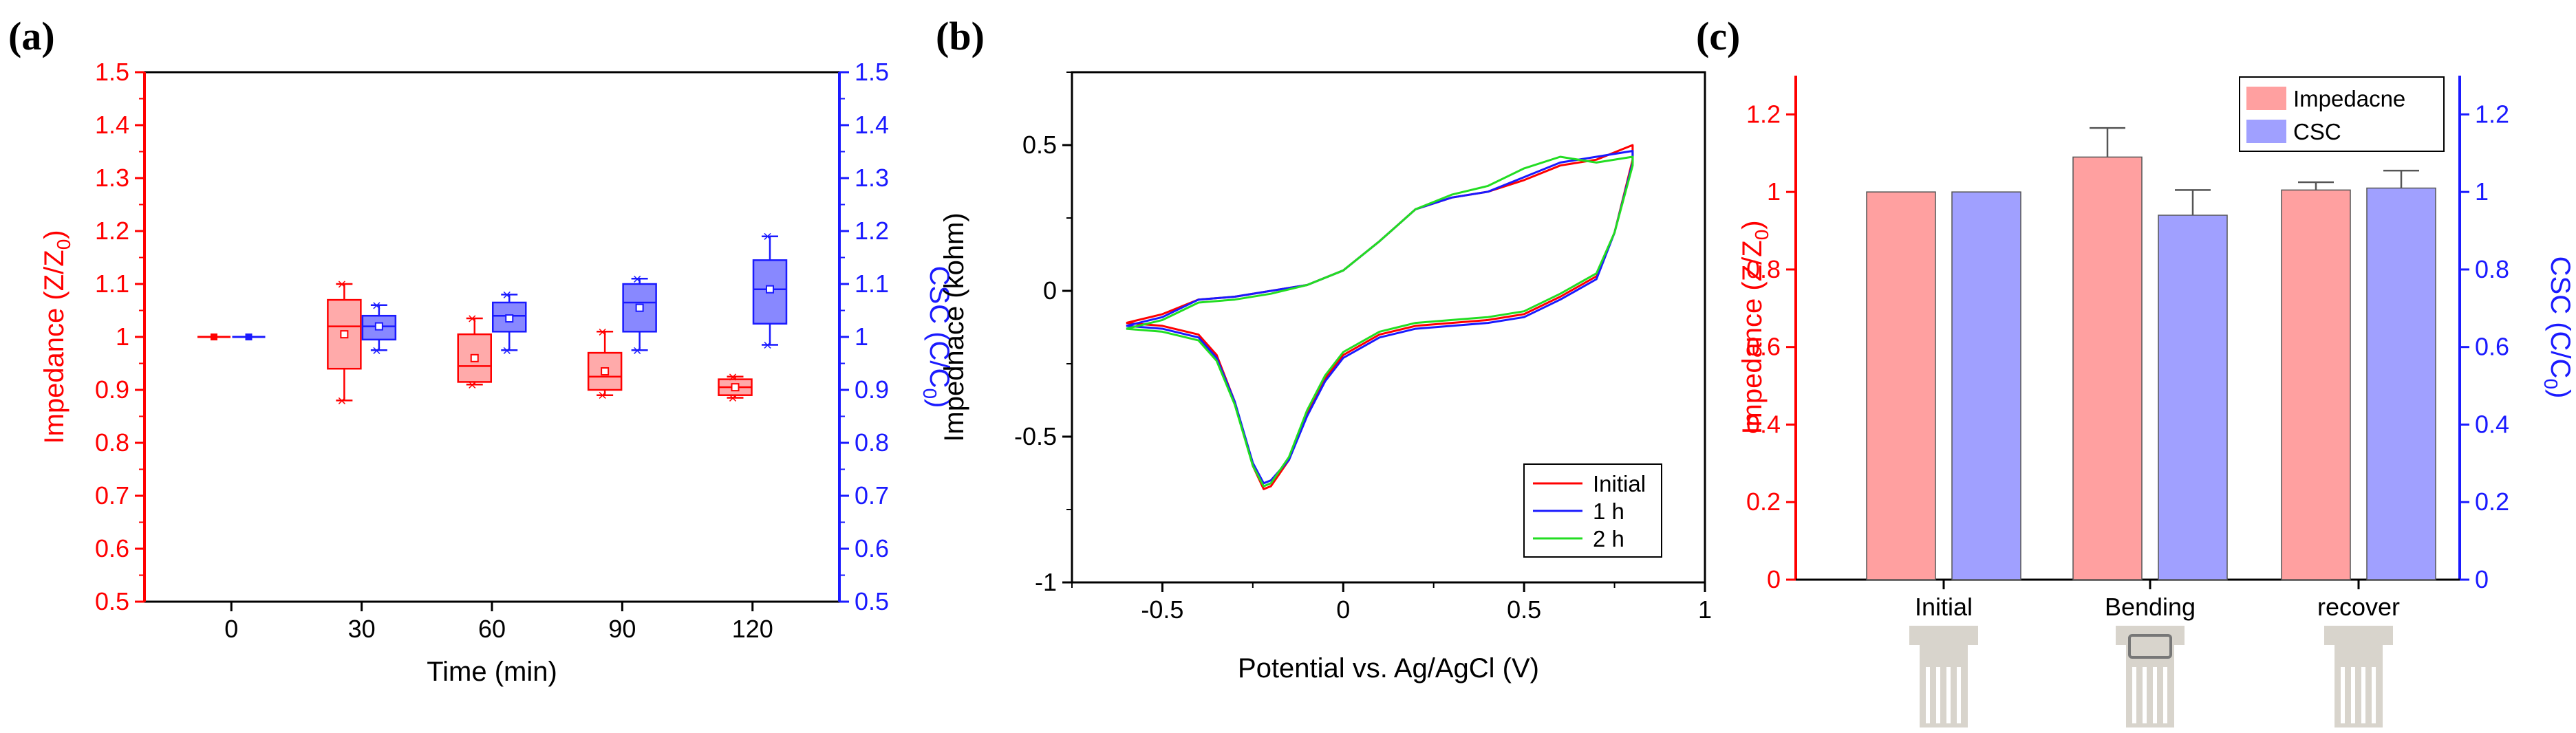 This screenshot has width=2576, height=733. What do you see at coordinates (1380, 321) in the screenshot?
I see `cv-curve-2-h` at bounding box center [1380, 321].